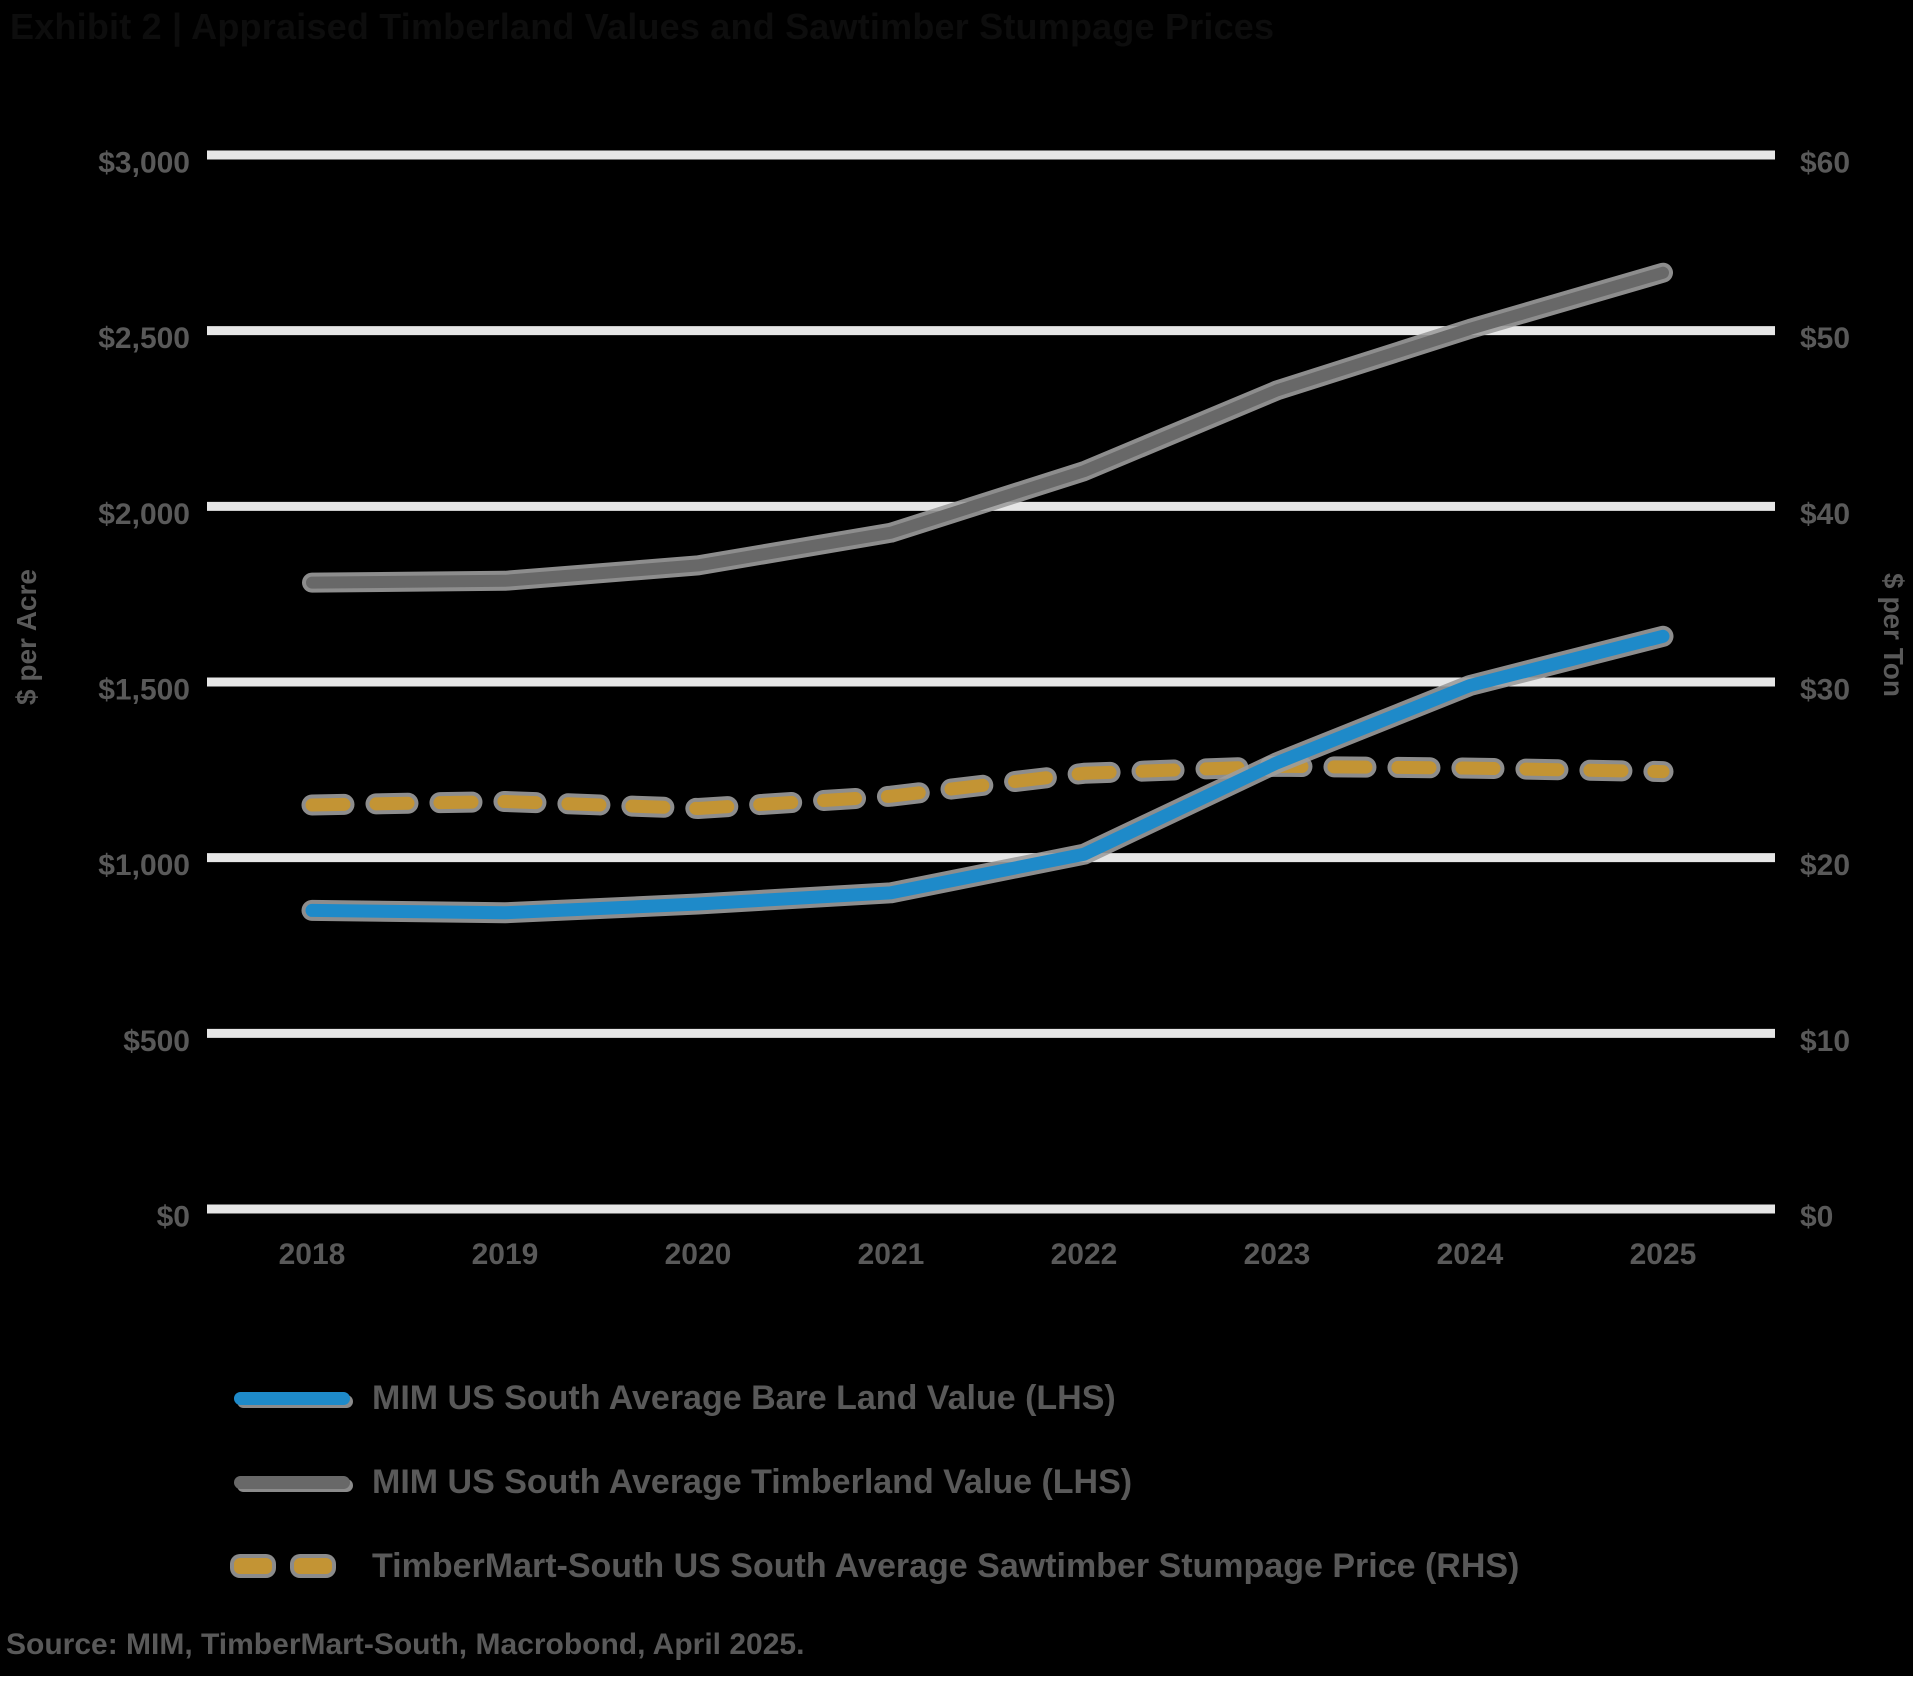 This screenshot has width=1913, height=1698. Describe the element at coordinates (1825, 865) in the screenshot. I see `right-axis-tick-label: $20` at that location.